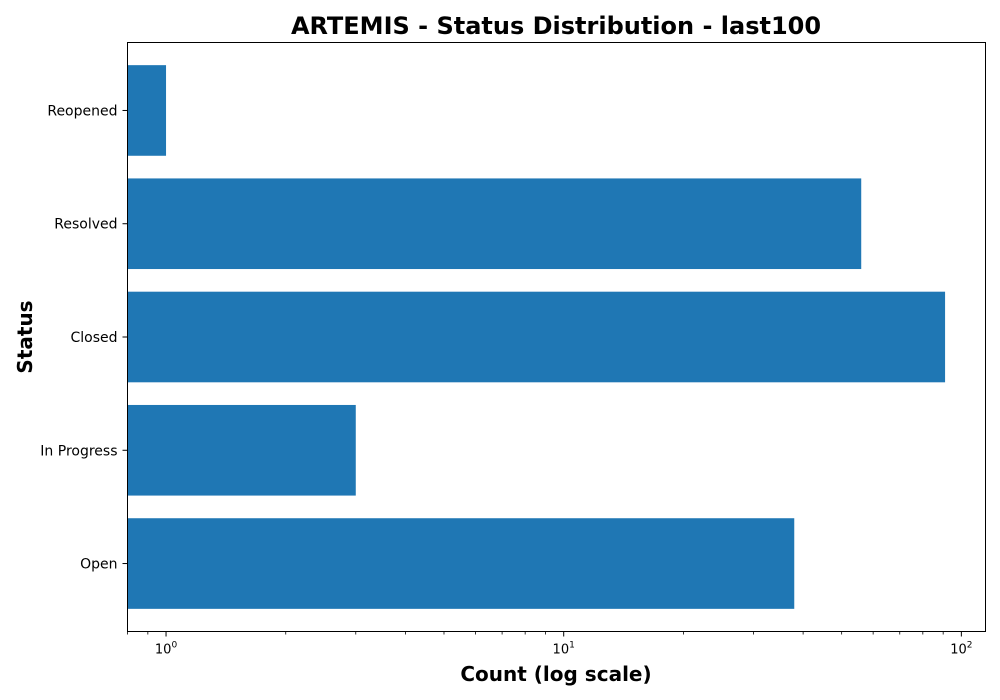 Image resolution: width=1000 pixels, height=700 pixels. What do you see at coordinates (495, 223) in the screenshot?
I see `bar-resolved` at bounding box center [495, 223].